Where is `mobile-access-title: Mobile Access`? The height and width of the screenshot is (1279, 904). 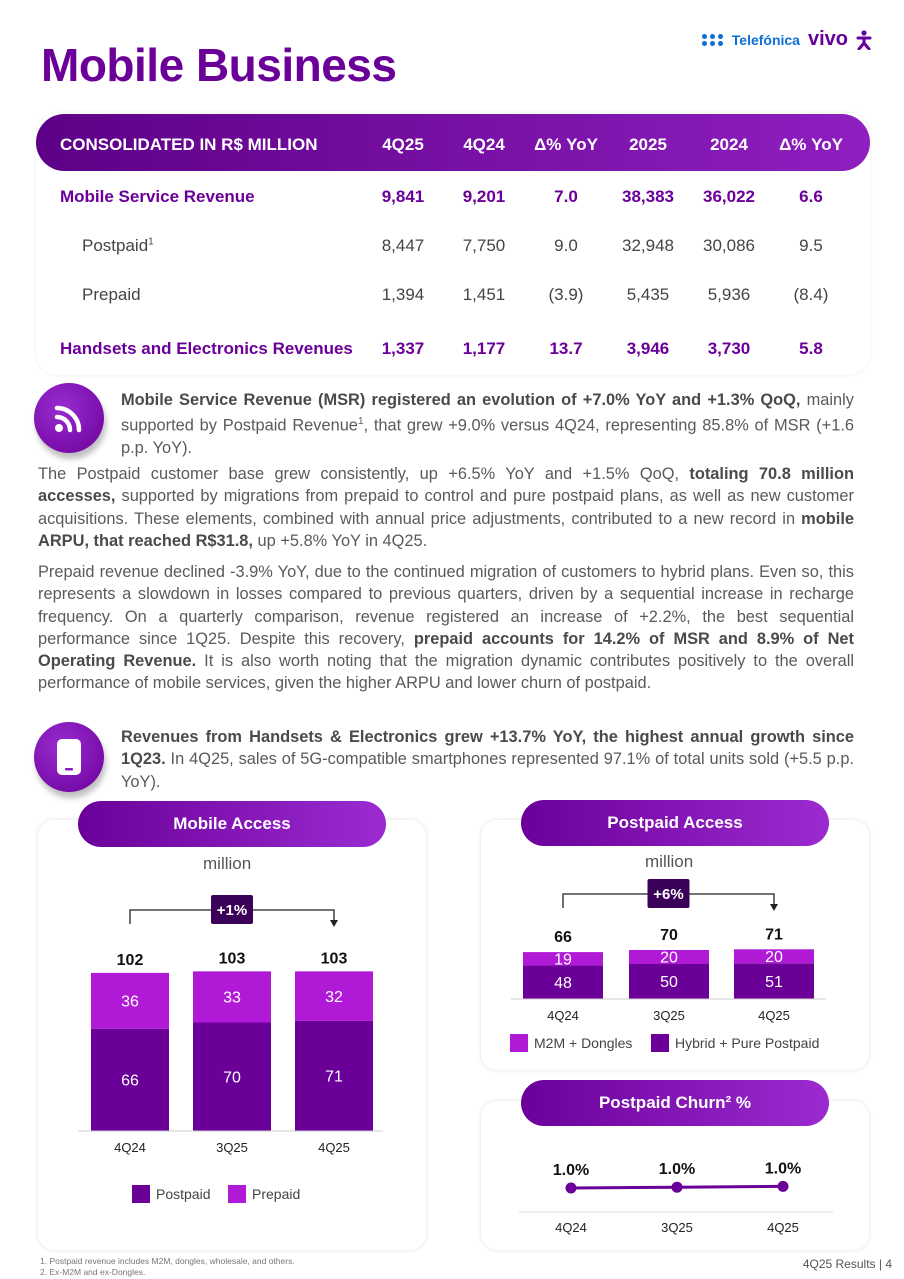
mobile-access-title: Mobile Access is located at coordinates (232, 824).